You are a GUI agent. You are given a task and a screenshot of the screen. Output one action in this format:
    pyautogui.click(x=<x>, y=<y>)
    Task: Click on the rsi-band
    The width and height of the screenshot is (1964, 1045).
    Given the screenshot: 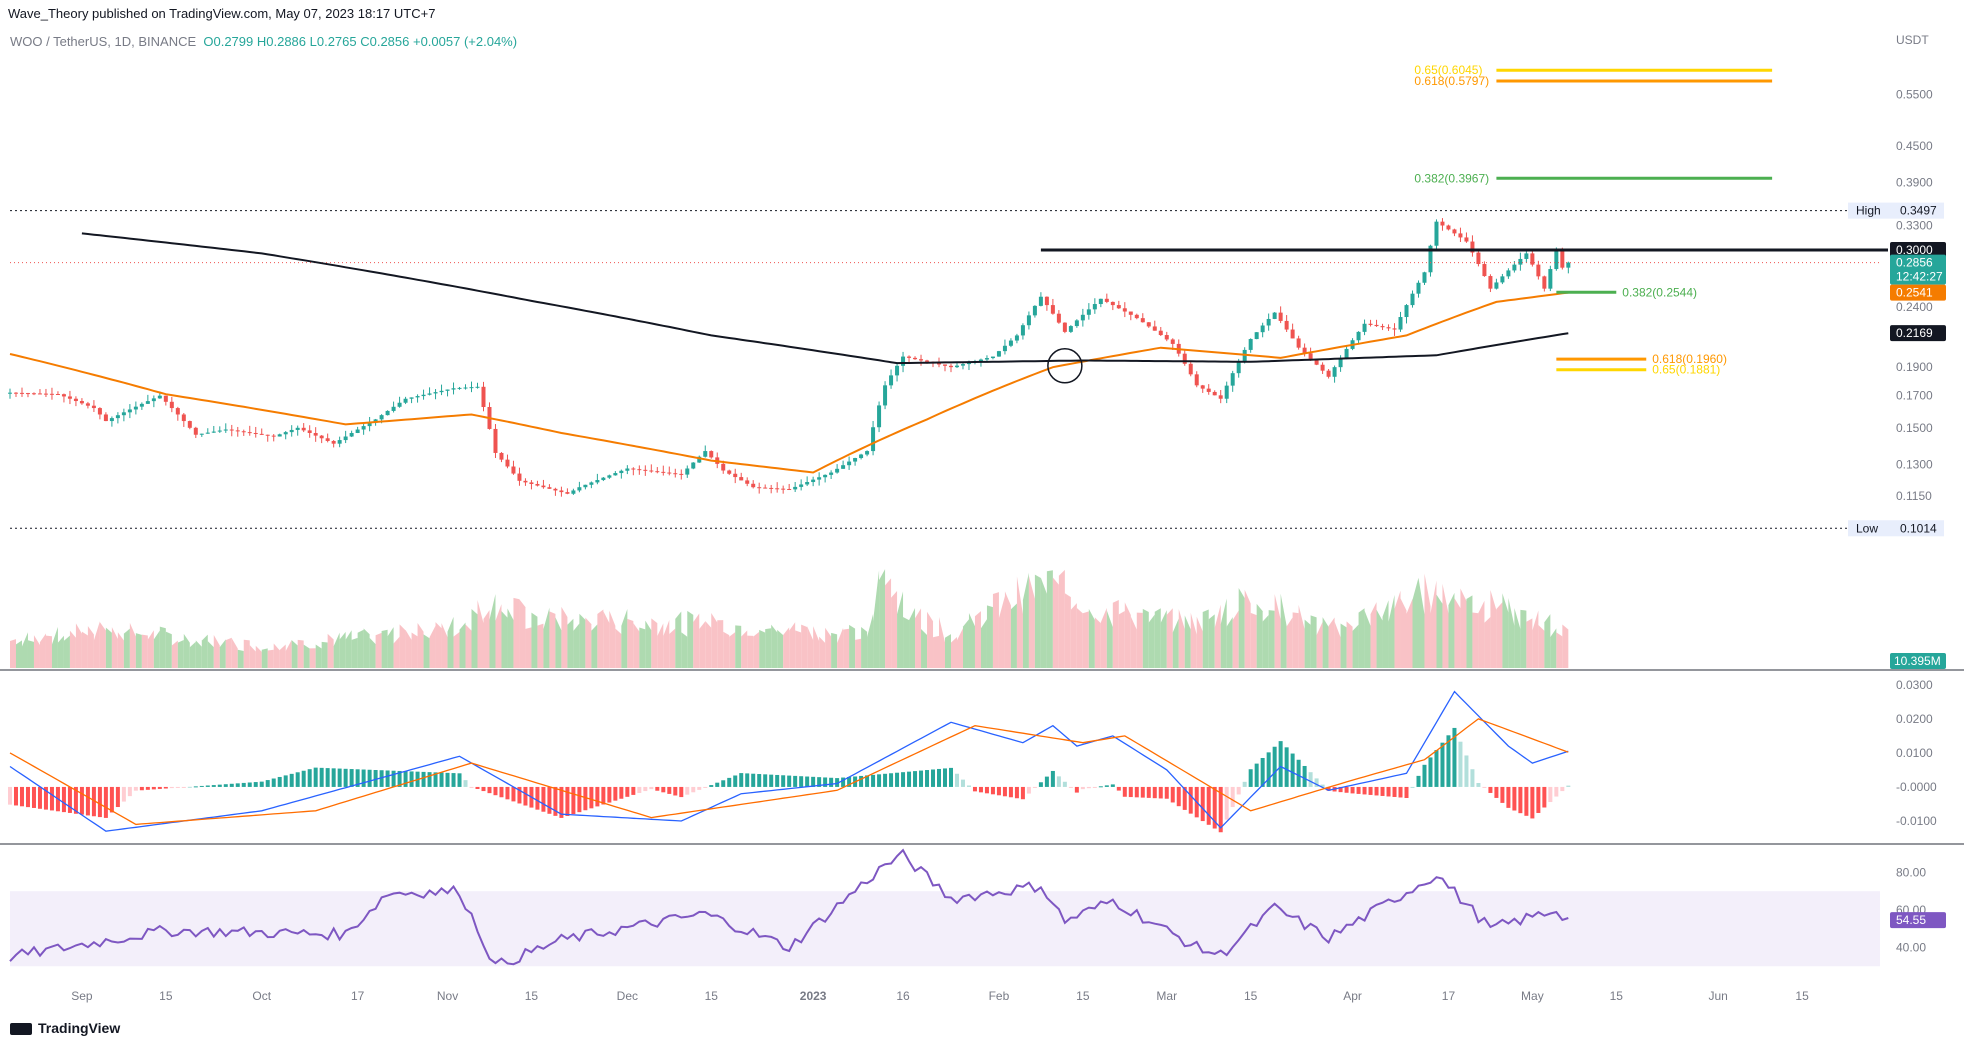 What is the action you would take?
    pyautogui.click(x=945, y=929)
    